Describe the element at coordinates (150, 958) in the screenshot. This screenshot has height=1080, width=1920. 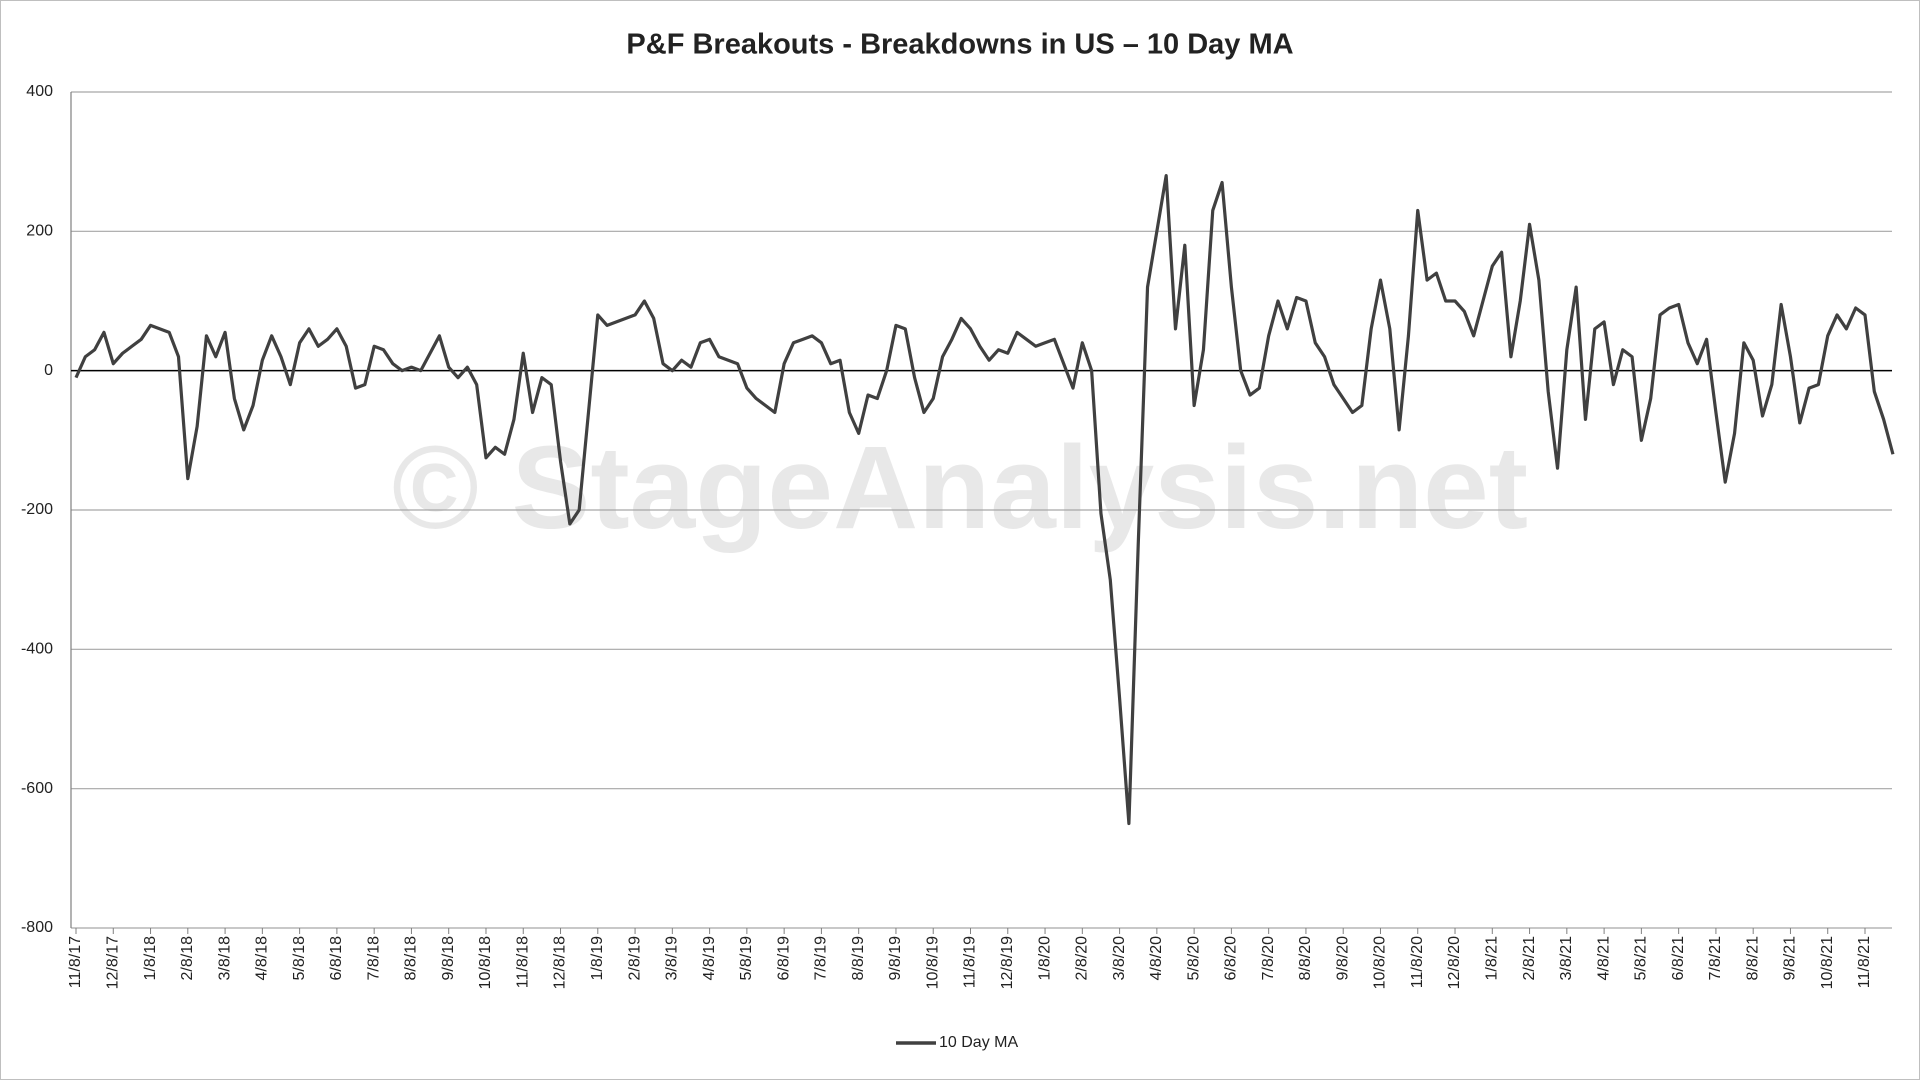
I see `x-tick-label: 1/8/18` at that location.